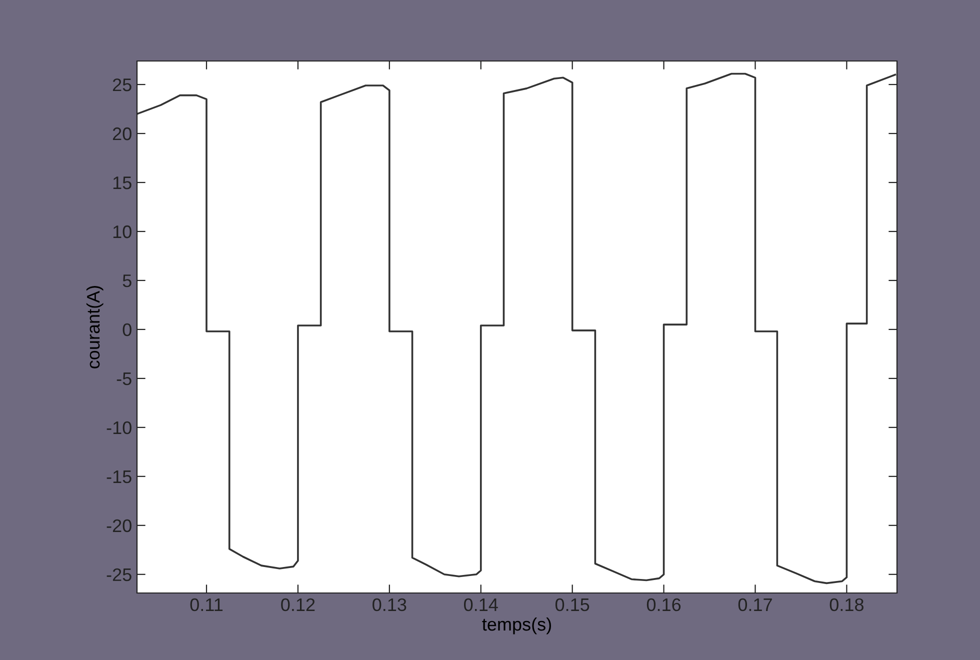 The width and height of the screenshot is (980, 660). What do you see at coordinates (206, 605) in the screenshot?
I see `x-tick-label: 0.11` at bounding box center [206, 605].